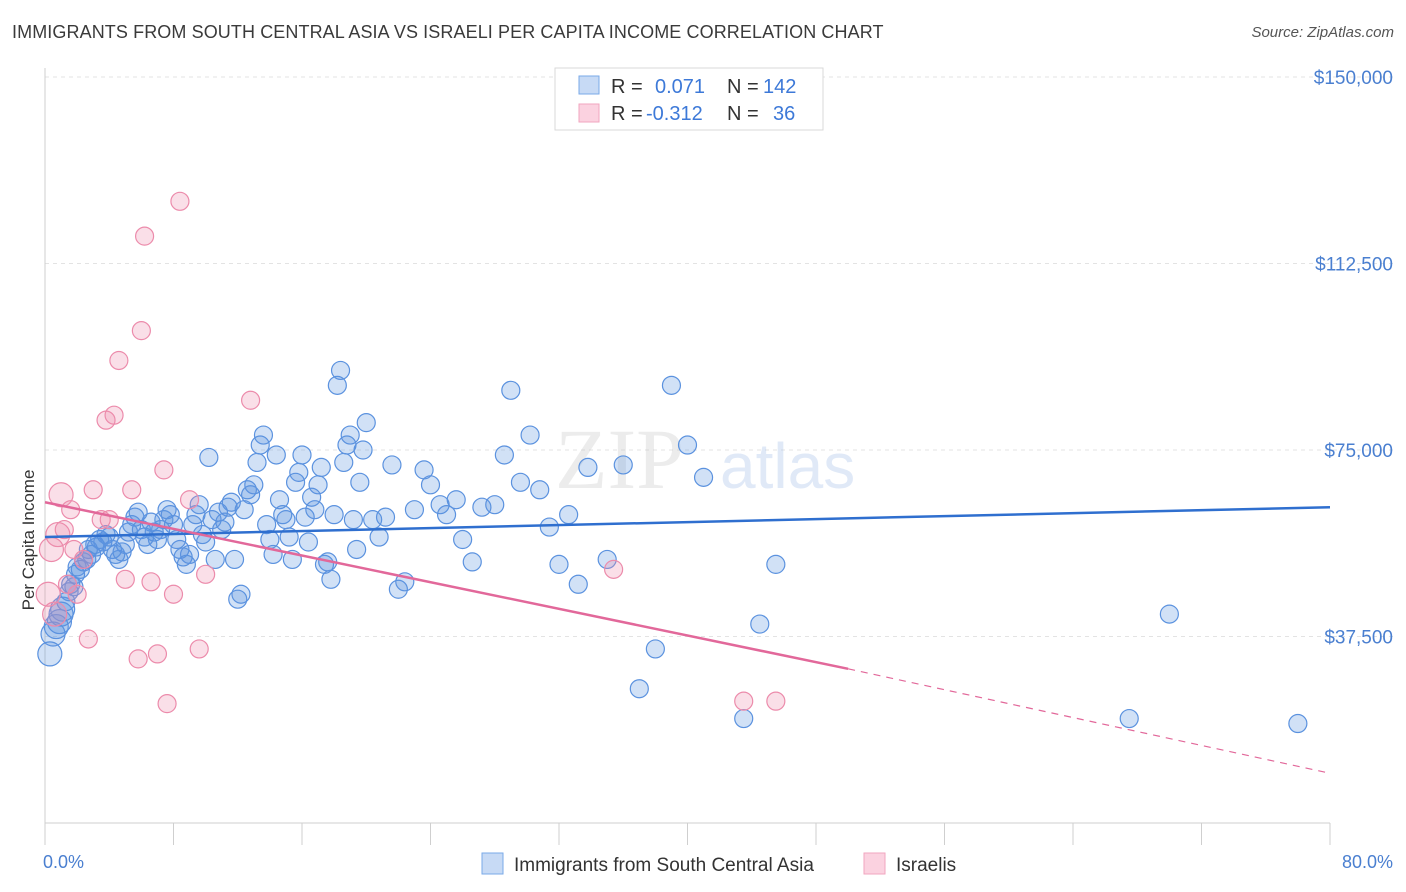  I want to click on y-tick-labels: $37,500 $75,000 $112,500 $150,000, so click(1353, 358).